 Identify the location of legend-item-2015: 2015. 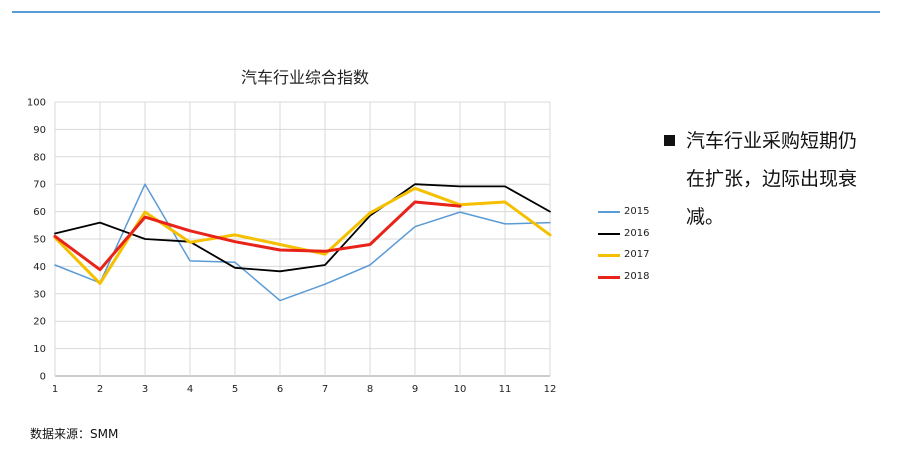
(638, 212).